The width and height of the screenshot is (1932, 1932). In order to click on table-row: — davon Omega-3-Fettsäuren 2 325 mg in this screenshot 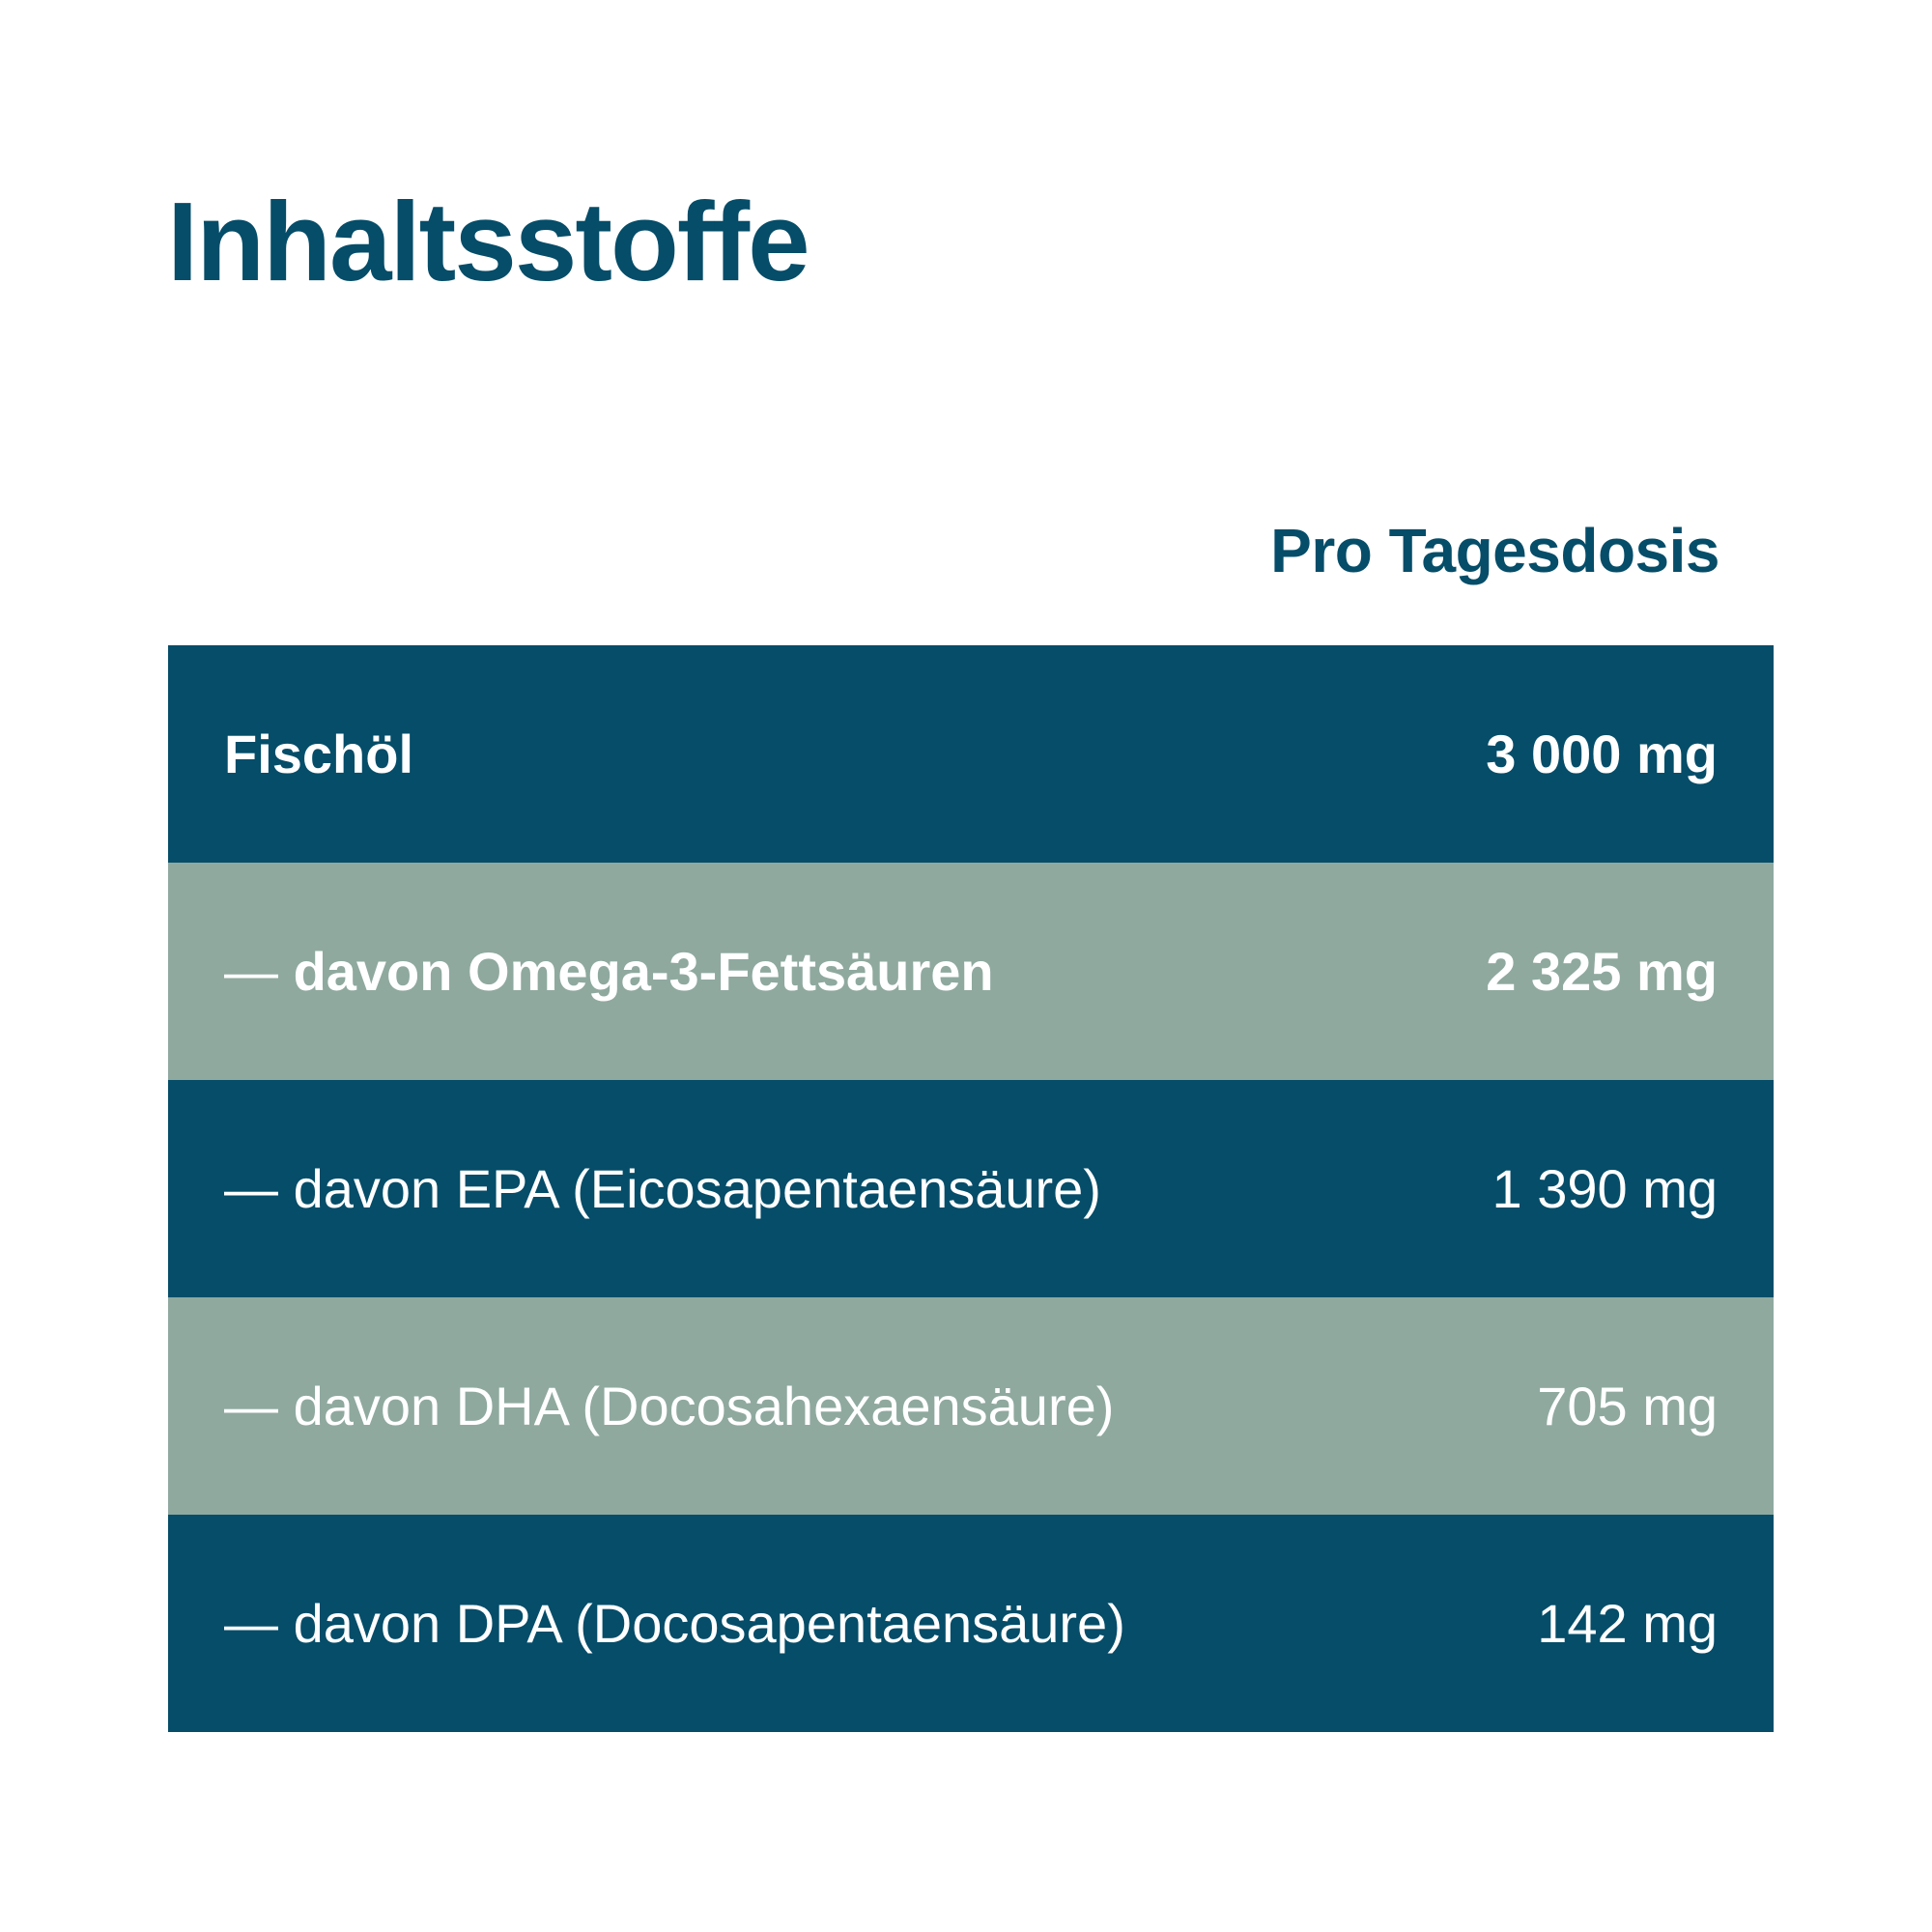, I will do `click(971, 971)`.